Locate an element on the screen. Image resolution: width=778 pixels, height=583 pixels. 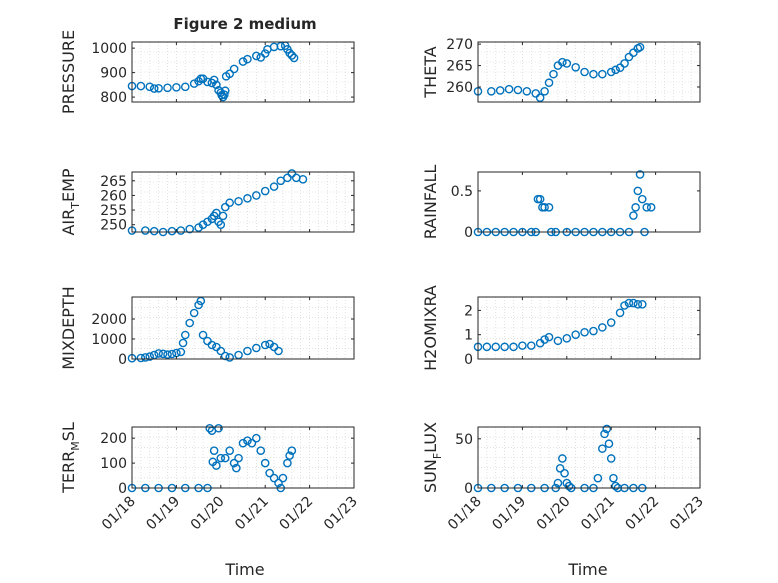
x-tick-label-6-4: 01/22 is located at coordinates (297, 514).